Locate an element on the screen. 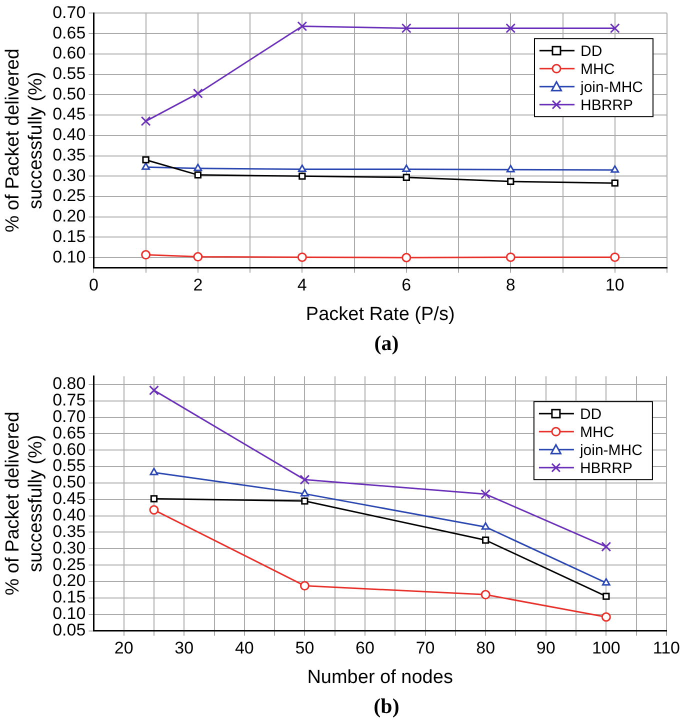  x-tick-label: 40 is located at coordinates (244, 648).